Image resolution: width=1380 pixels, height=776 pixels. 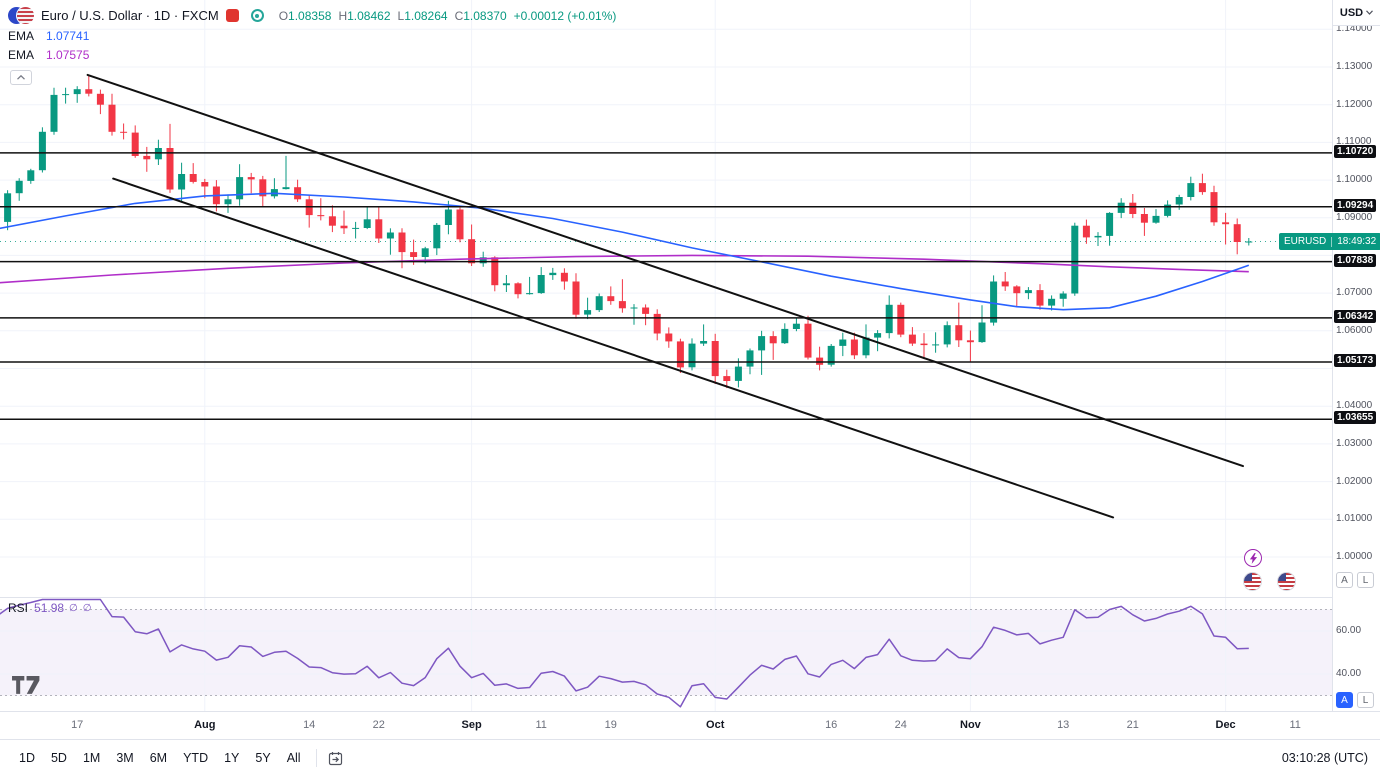 I want to click on range-button-6m: 6M, so click(x=158, y=758).